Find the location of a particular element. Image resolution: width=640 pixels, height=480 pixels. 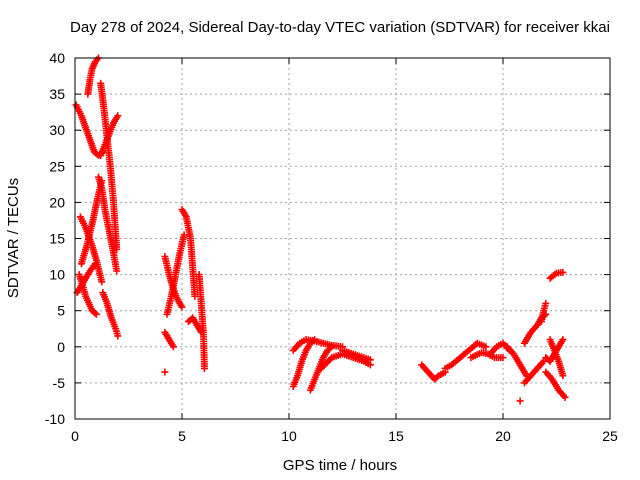

series-arc-af is located at coordinates (555, 384).